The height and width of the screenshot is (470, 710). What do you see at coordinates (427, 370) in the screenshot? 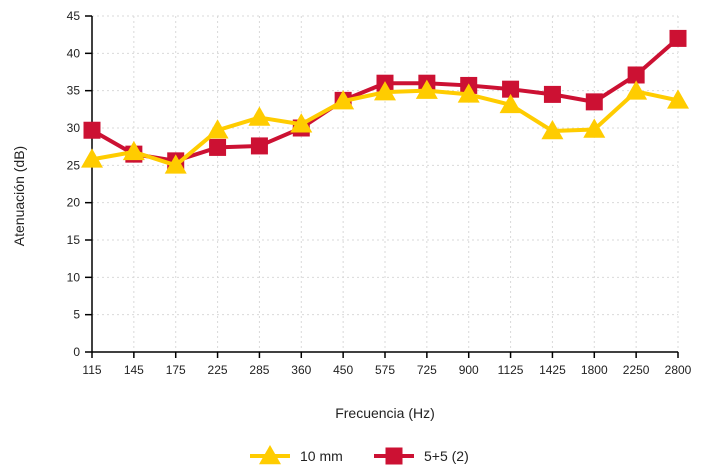
I see `x-tick-label: 725` at bounding box center [427, 370].